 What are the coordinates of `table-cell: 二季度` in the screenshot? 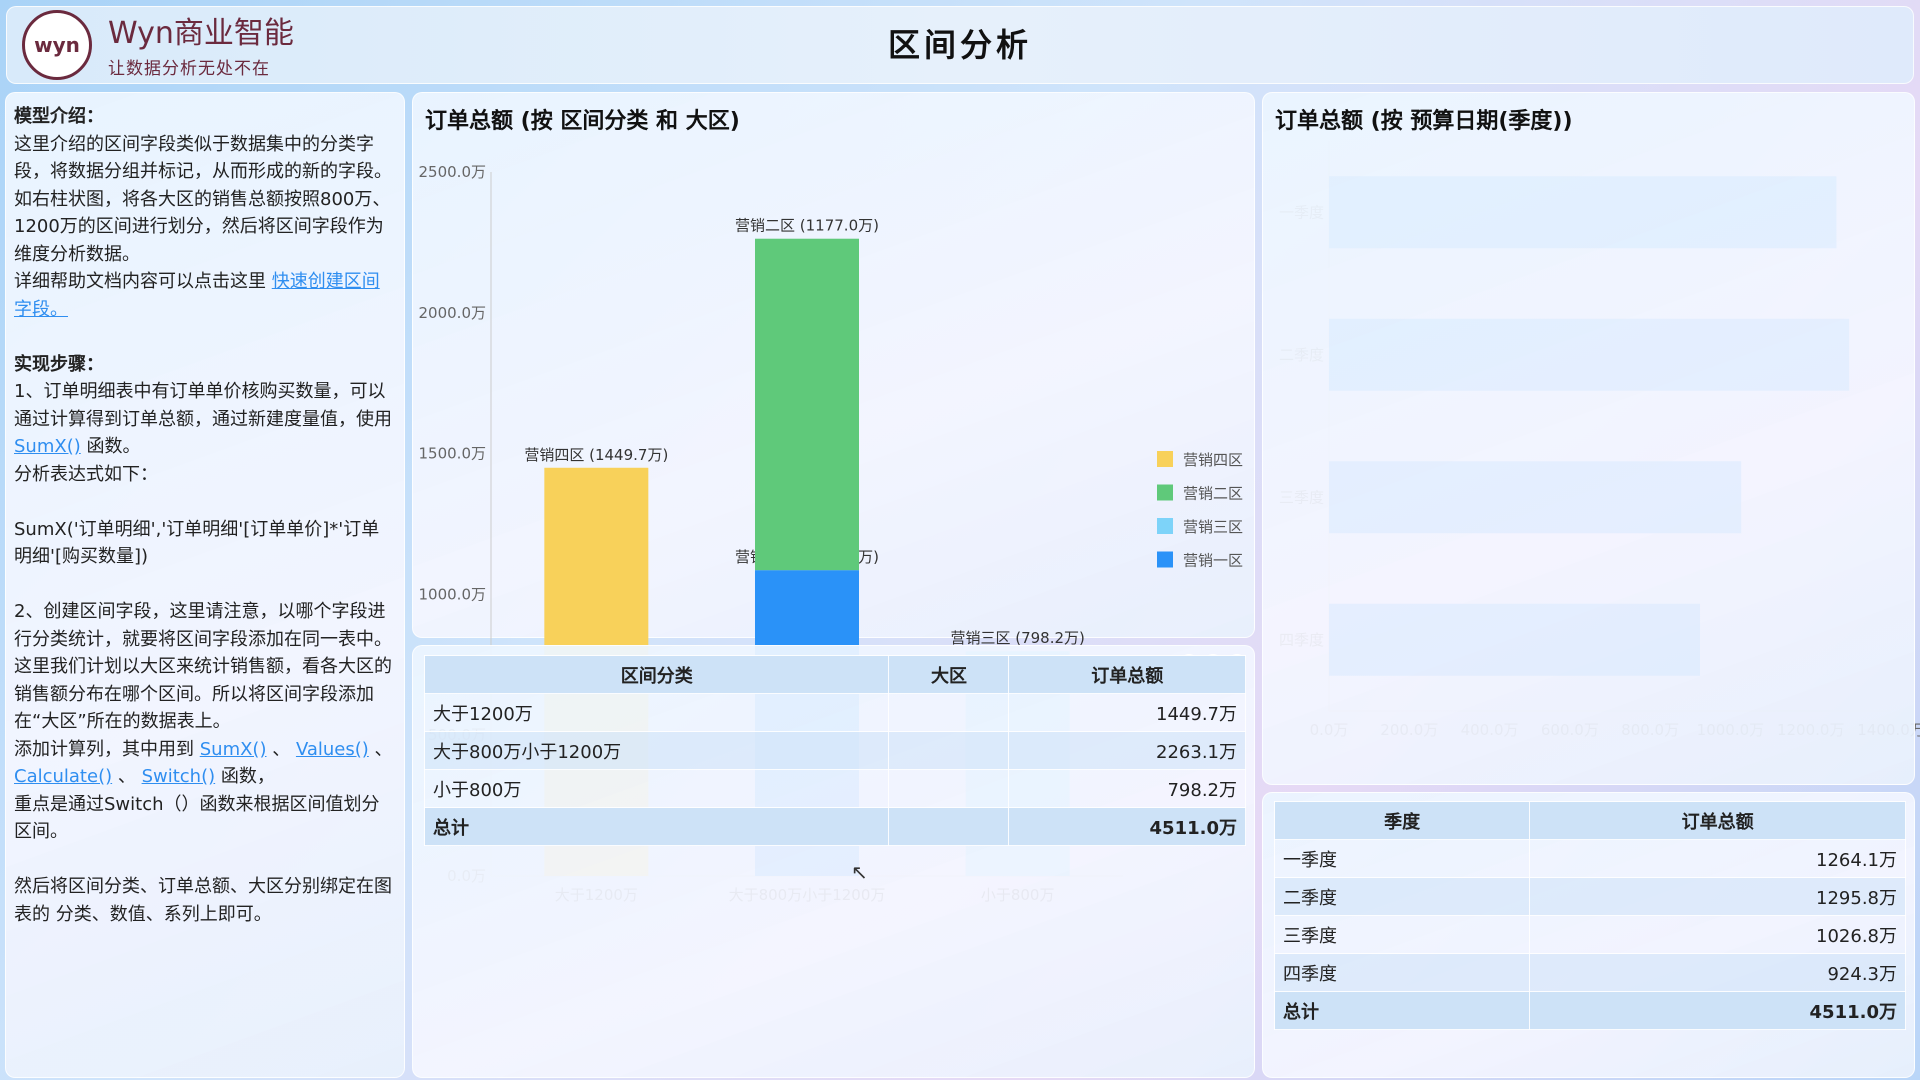 It's located at (1402, 896).